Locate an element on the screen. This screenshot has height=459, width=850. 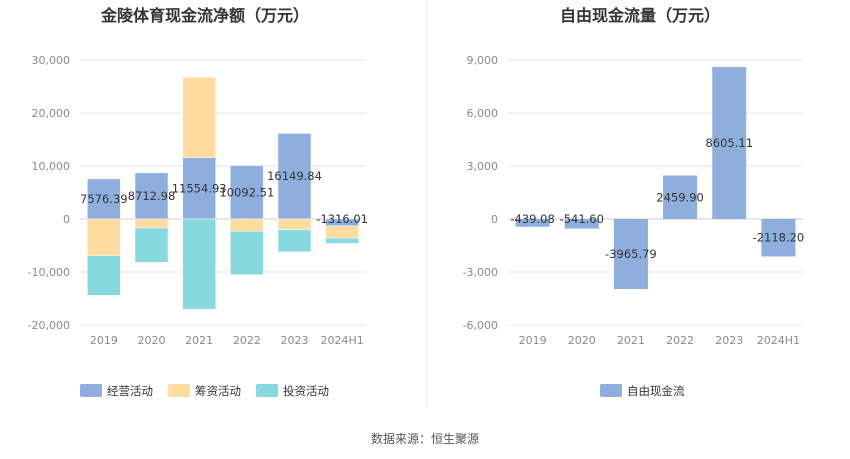
legend-label: 投资活动 is located at coordinates (306, 391).